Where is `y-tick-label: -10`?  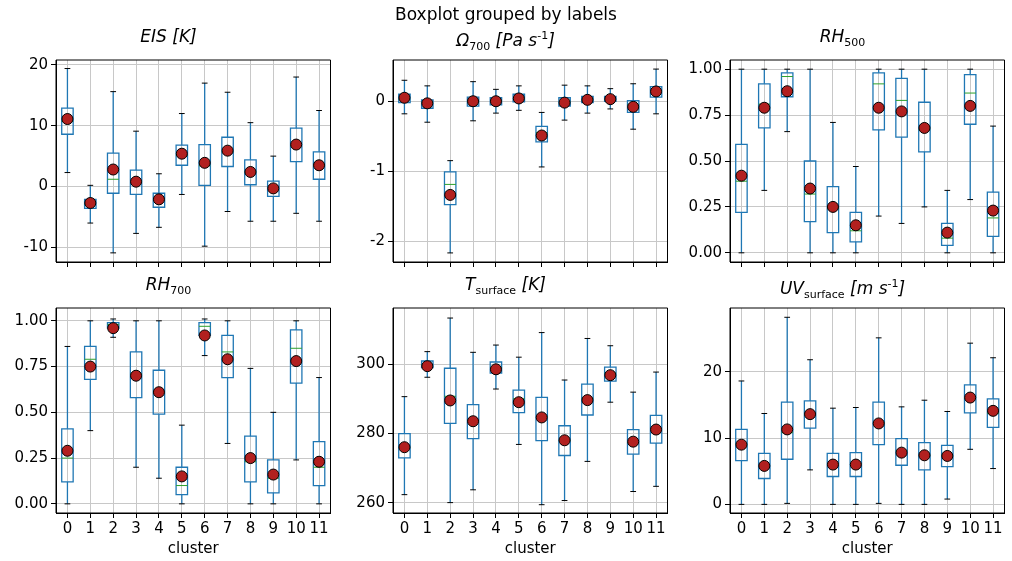
y-tick-label: -10 is located at coordinates (35, 246).